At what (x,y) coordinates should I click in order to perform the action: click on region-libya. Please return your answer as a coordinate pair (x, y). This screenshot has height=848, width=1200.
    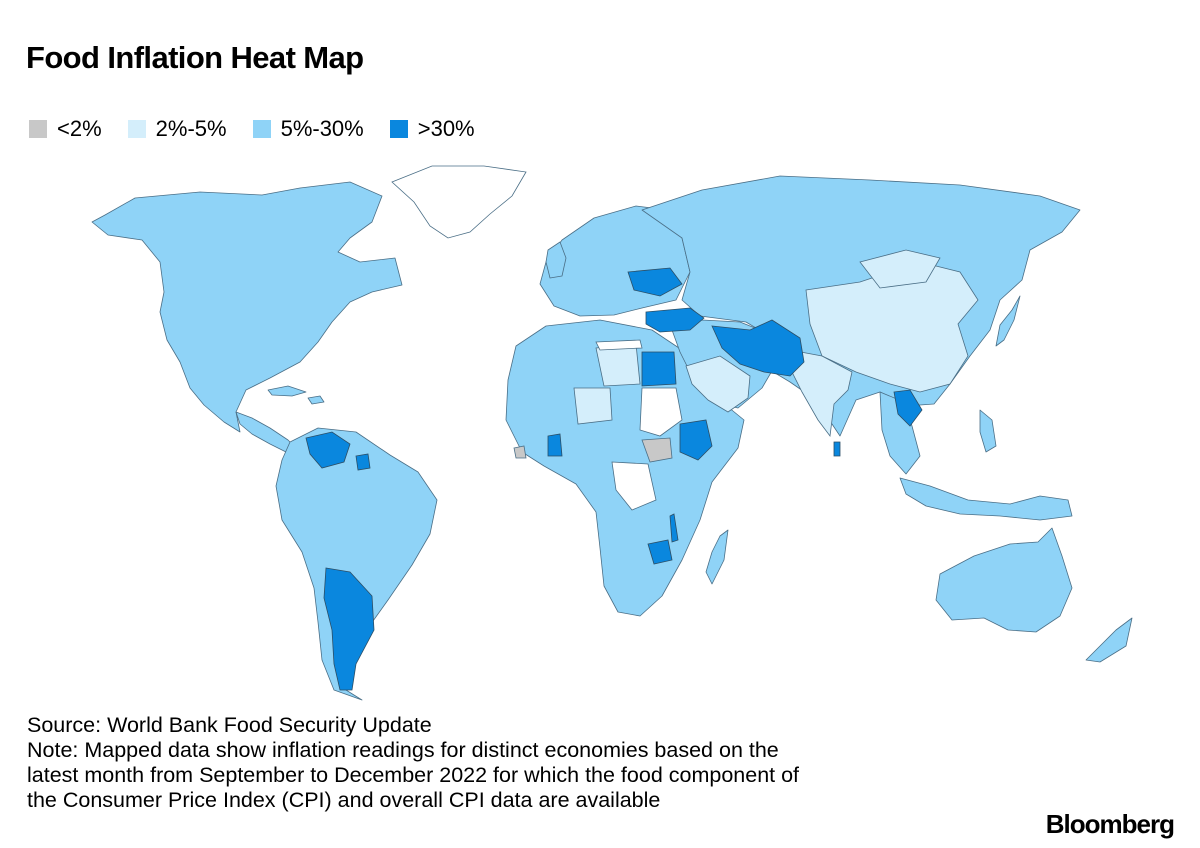
    Looking at the image, I should click on (619, 345).